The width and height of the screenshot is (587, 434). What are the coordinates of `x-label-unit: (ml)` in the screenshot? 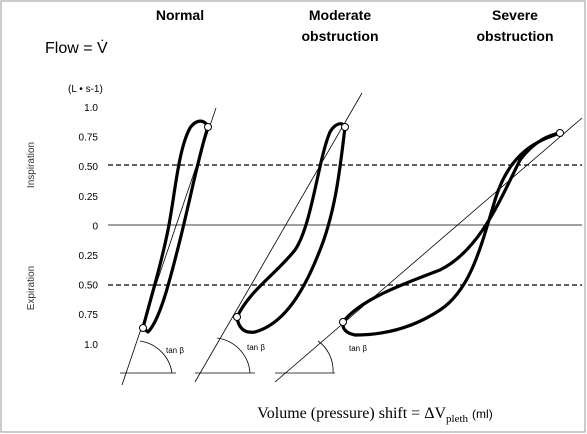 It's located at (482, 414).